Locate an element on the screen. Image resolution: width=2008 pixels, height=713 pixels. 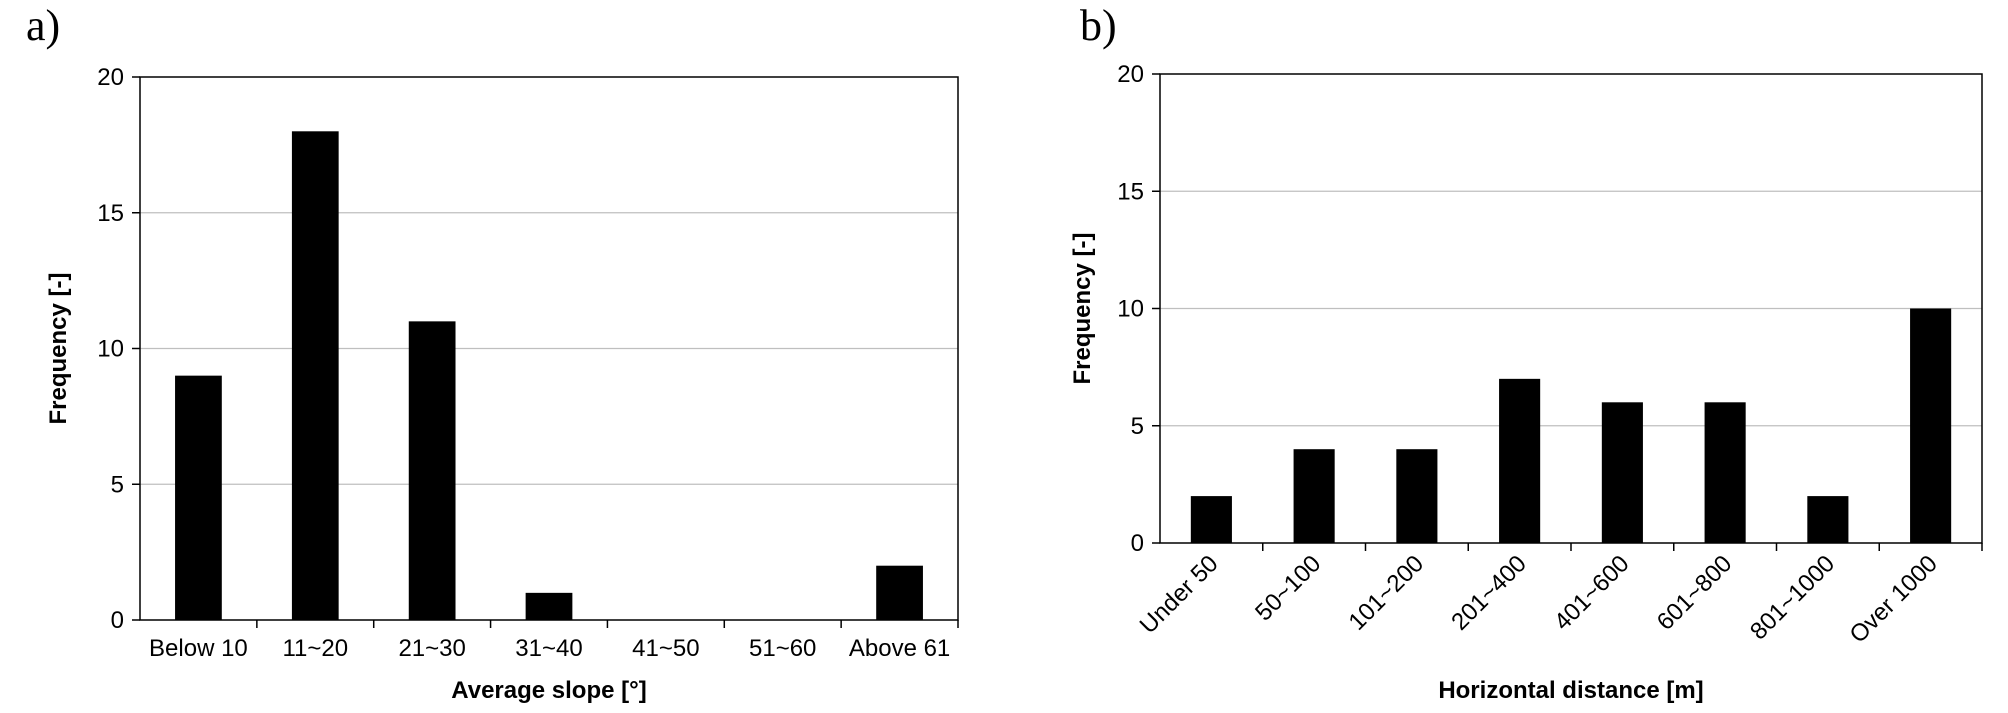
x-tick-label: 41~50 is located at coordinates (665, 648).